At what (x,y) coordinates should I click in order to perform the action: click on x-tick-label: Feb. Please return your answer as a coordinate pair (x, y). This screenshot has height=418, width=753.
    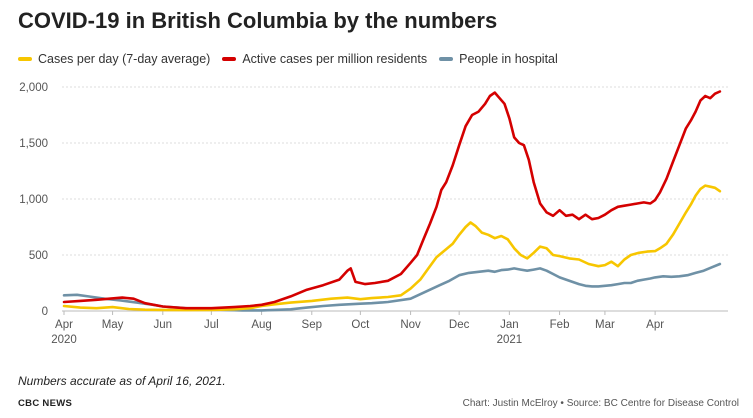
    Looking at the image, I should click on (560, 325).